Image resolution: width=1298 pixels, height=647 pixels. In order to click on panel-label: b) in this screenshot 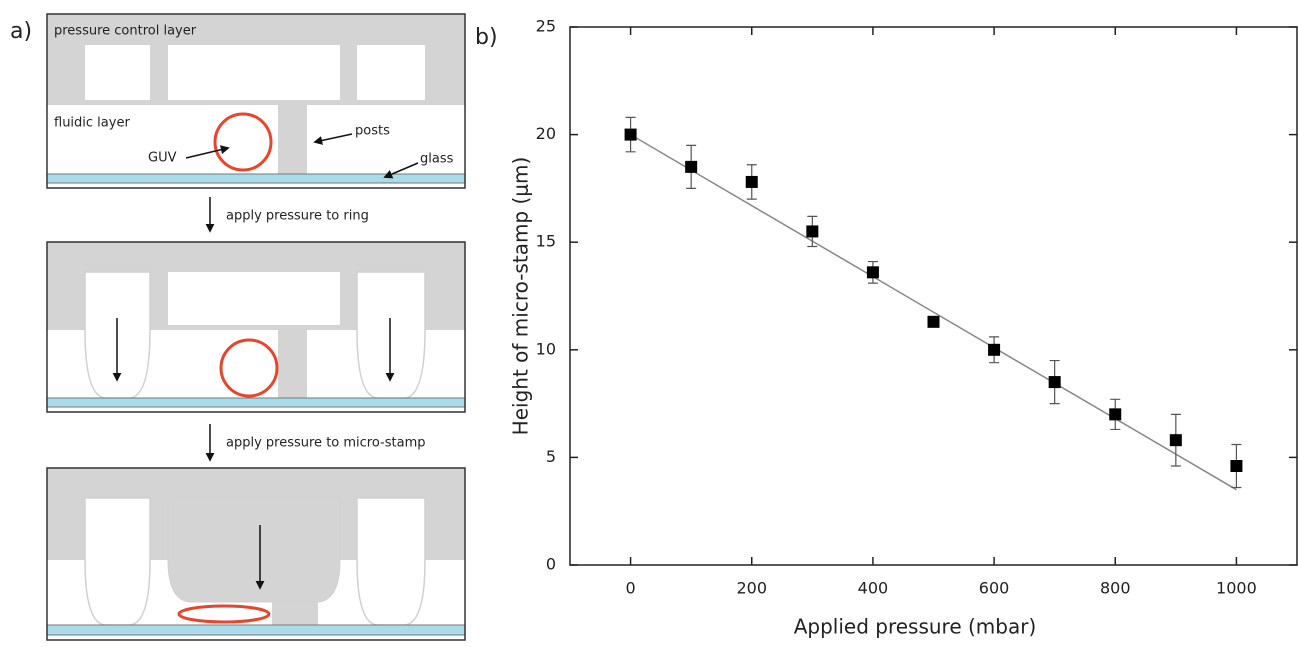, I will do `click(486, 37)`.